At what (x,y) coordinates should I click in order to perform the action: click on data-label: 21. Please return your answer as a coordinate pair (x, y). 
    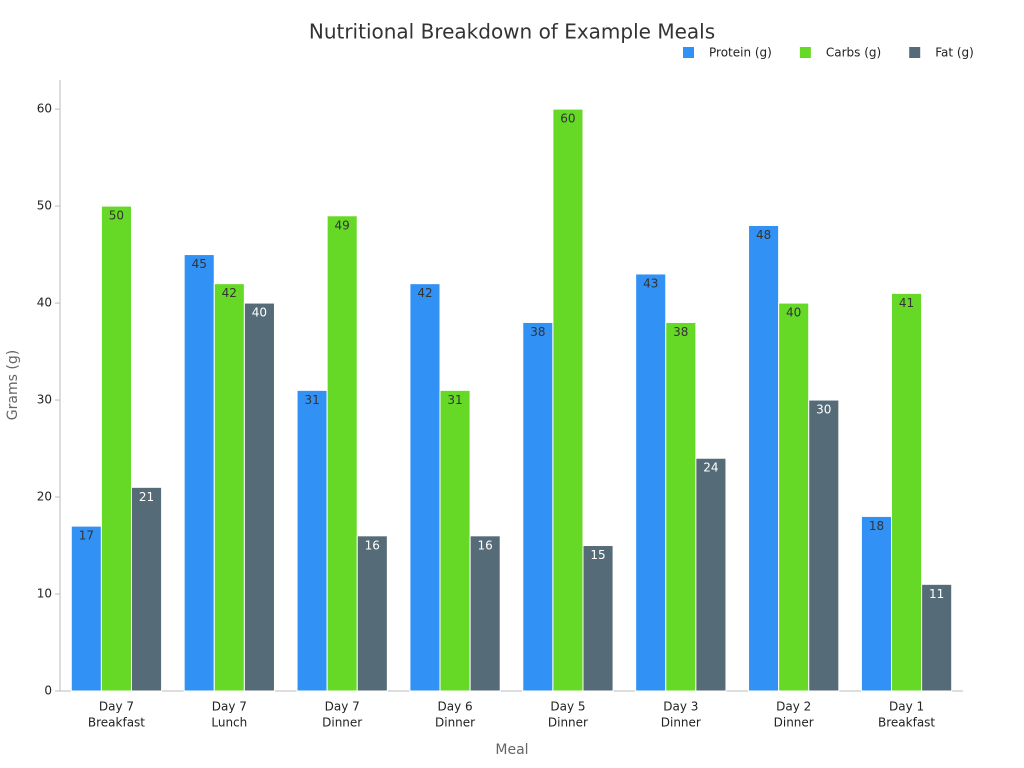
    Looking at the image, I should click on (146, 497).